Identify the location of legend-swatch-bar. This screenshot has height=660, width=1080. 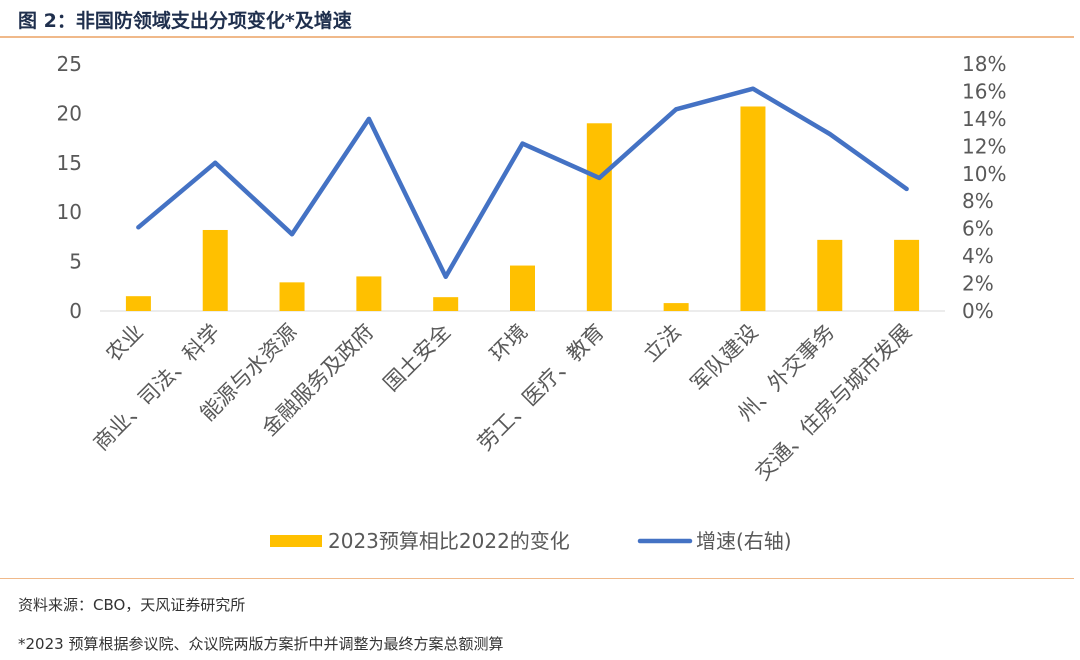
(296, 541).